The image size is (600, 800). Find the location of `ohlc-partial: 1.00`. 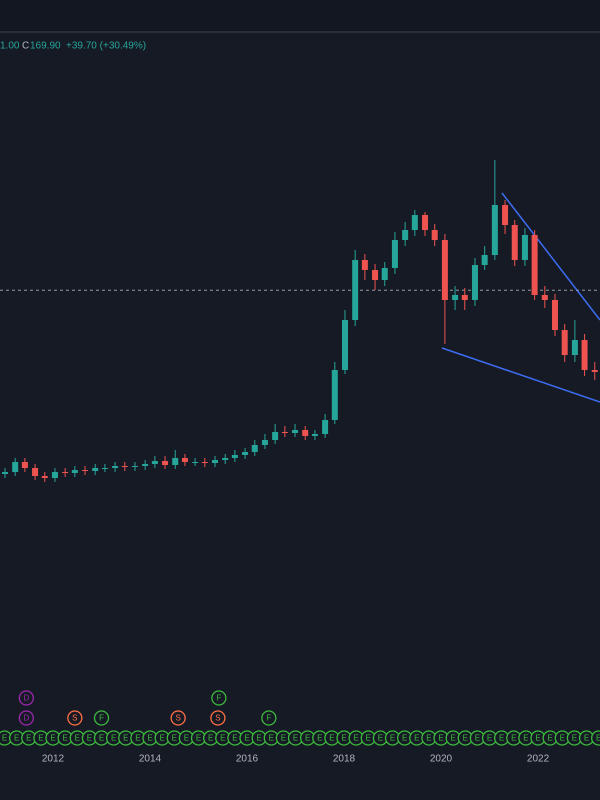

ohlc-partial: 1.00 is located at coordinates (10, 46).